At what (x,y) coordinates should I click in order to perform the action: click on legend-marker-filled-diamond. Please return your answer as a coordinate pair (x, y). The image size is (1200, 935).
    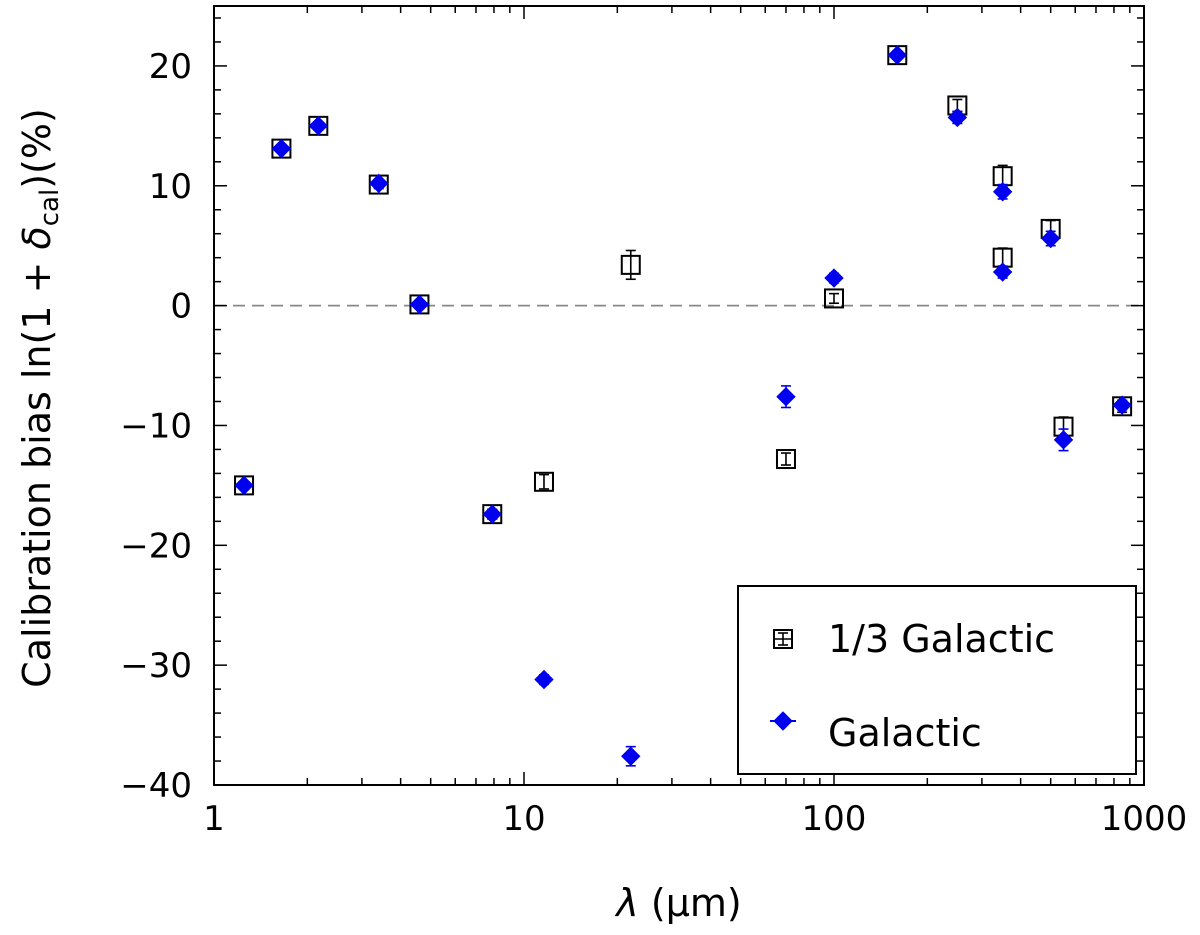
    Looking at the image, I should click on (783, 721).